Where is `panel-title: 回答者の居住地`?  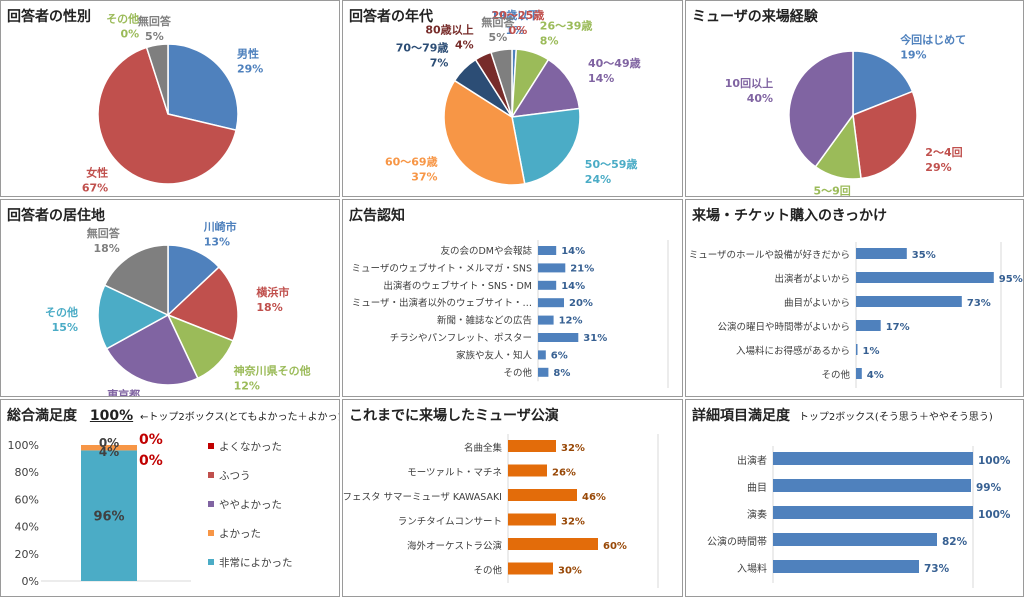 panel-title: 回答者の居住地 is located at coordinates (56, 216).